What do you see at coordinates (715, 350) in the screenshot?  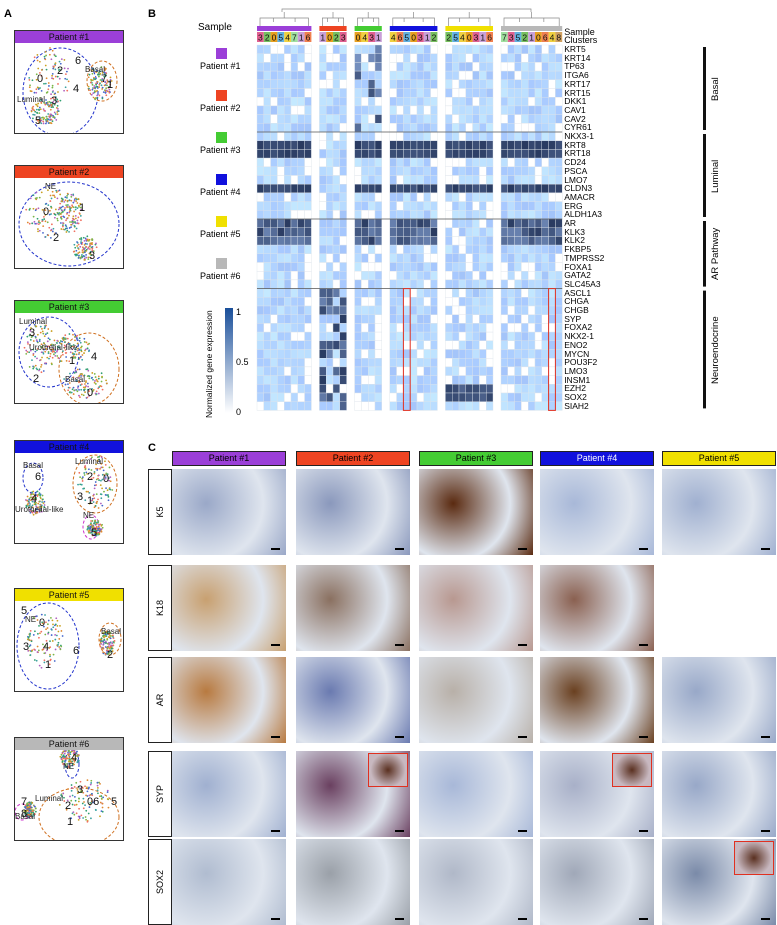 I see `category-label: Neuroendocrine` at bounding box center [715, 350].